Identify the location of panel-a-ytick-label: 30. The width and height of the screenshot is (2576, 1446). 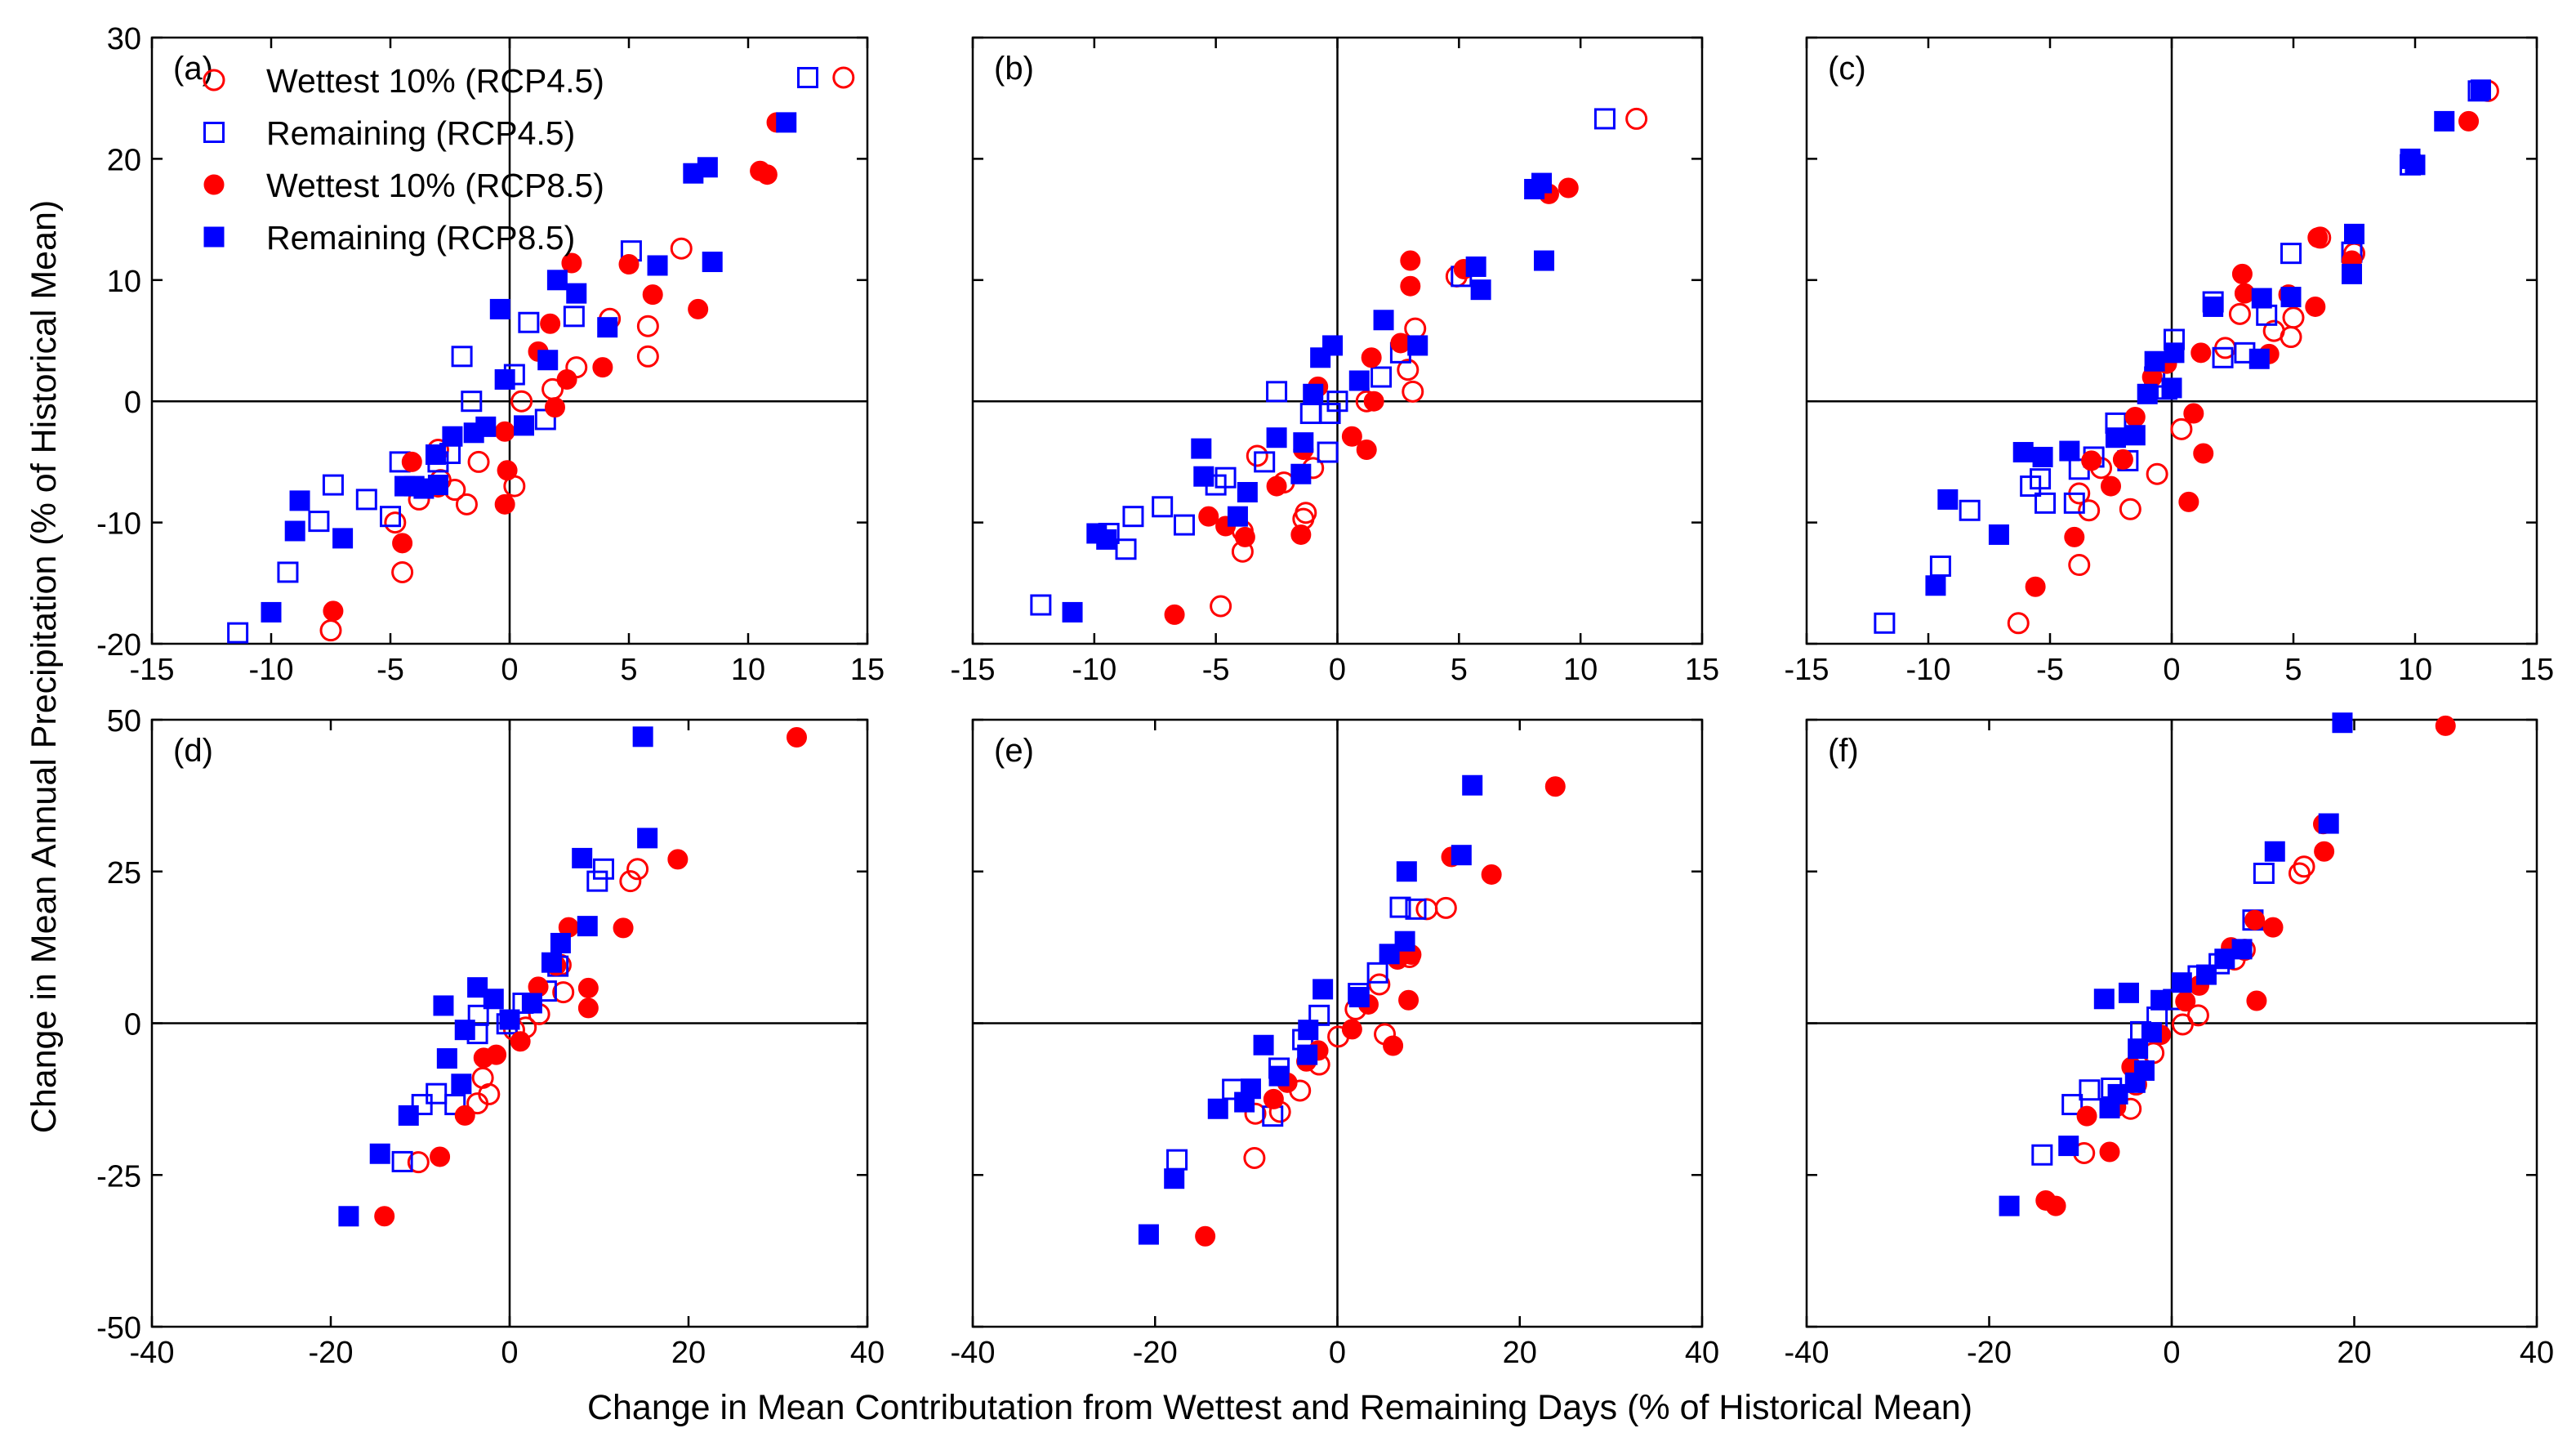
(124, 39).